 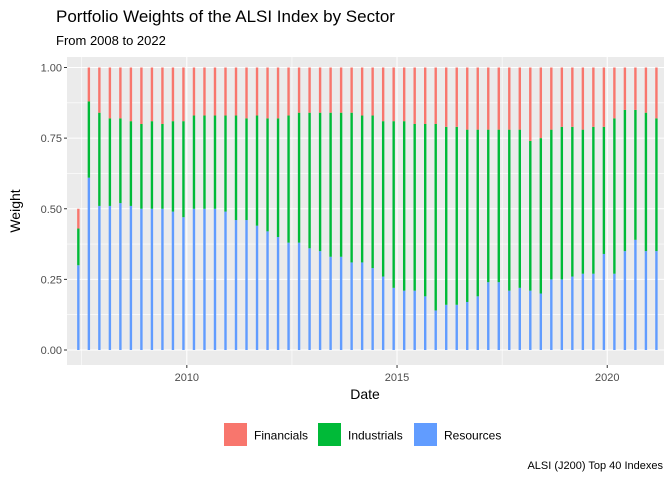 I want to click on legend-key-industrials, so click(x=329, y=434).